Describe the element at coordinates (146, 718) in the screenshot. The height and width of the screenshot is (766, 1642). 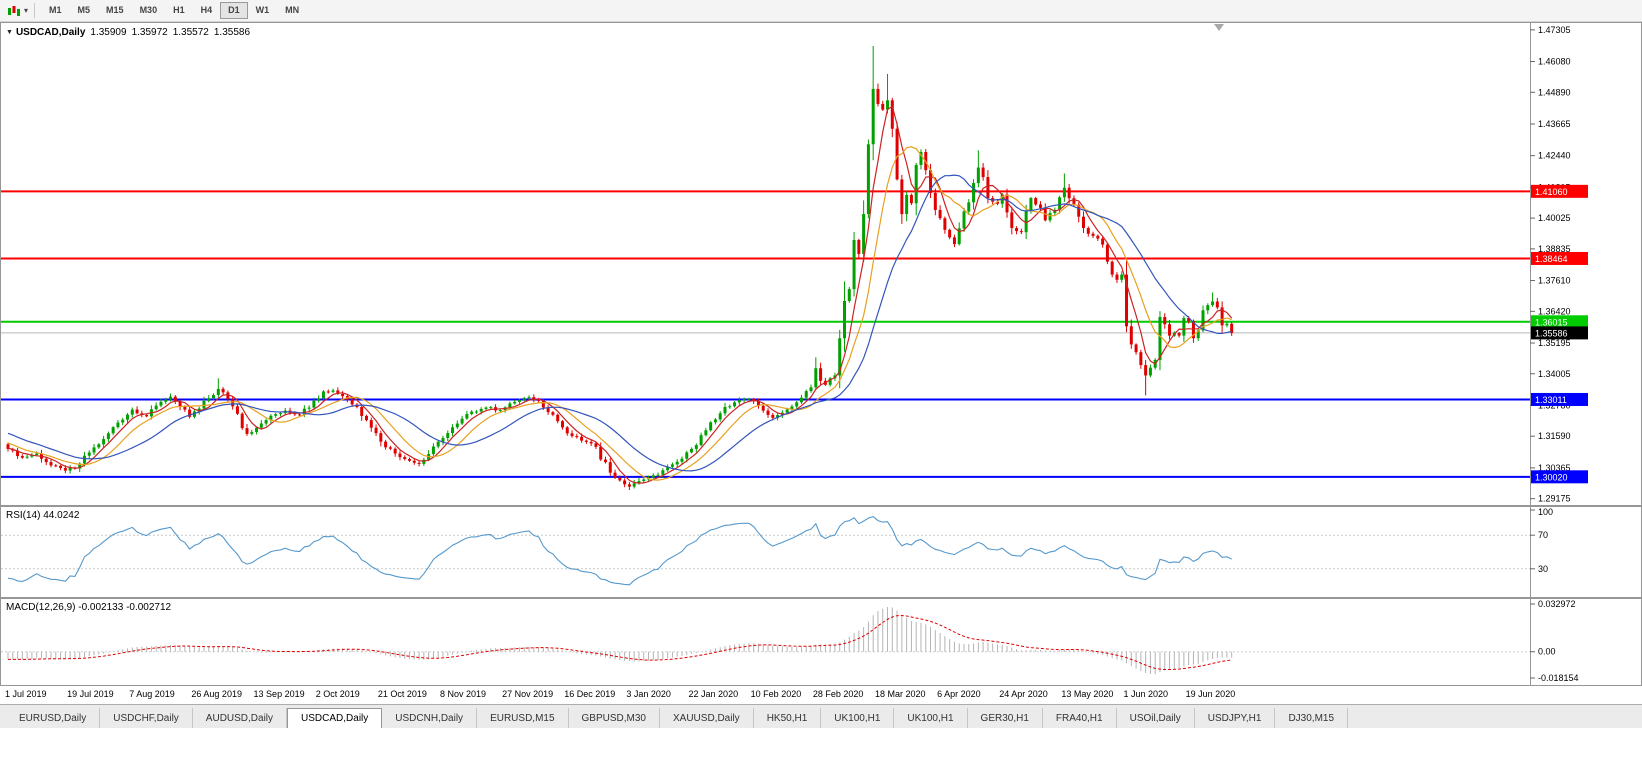
I see `chart-tab-usdchf-daily: USDCHF,Daily` at that location.